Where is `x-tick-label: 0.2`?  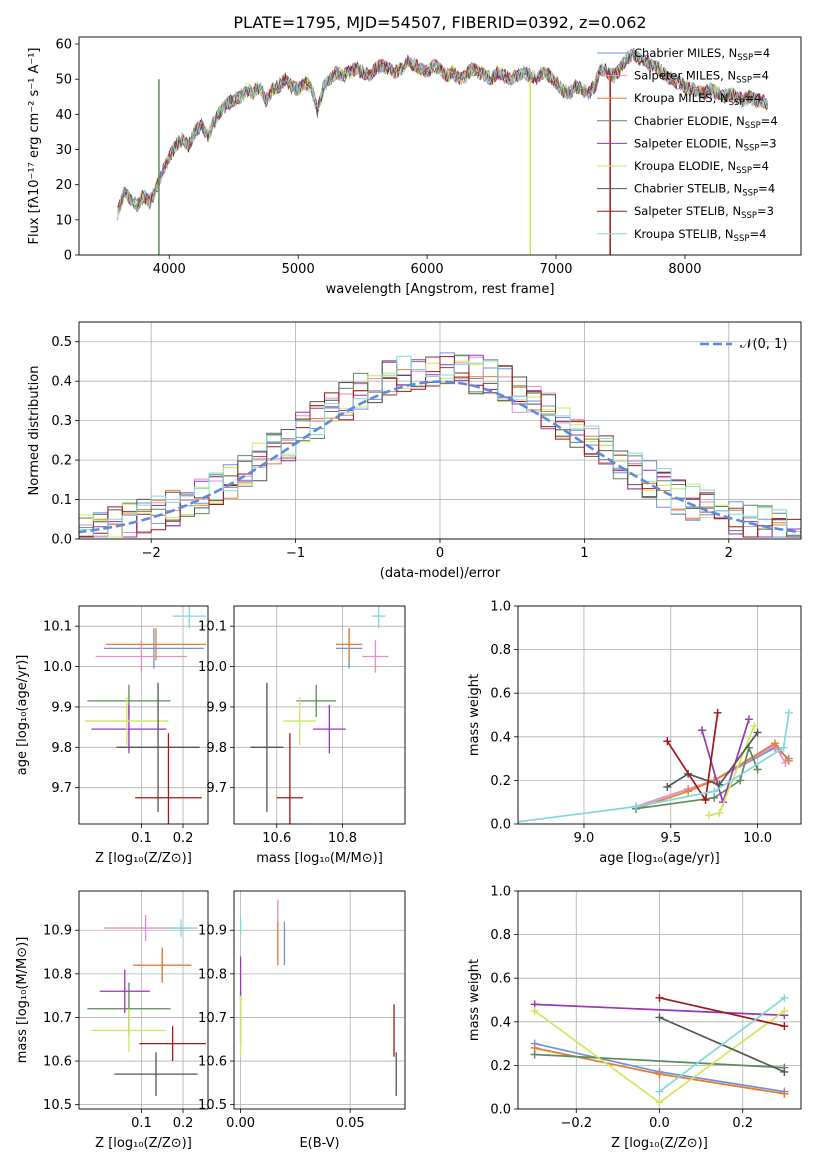 x-tick-label: 0.2 is located at coordinates (183, 838).